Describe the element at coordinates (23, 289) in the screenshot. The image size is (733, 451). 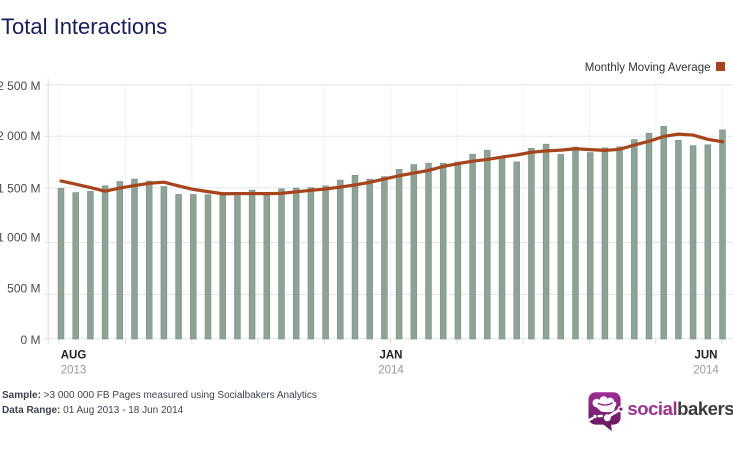
I see `svg-text: 500 M` at that location.